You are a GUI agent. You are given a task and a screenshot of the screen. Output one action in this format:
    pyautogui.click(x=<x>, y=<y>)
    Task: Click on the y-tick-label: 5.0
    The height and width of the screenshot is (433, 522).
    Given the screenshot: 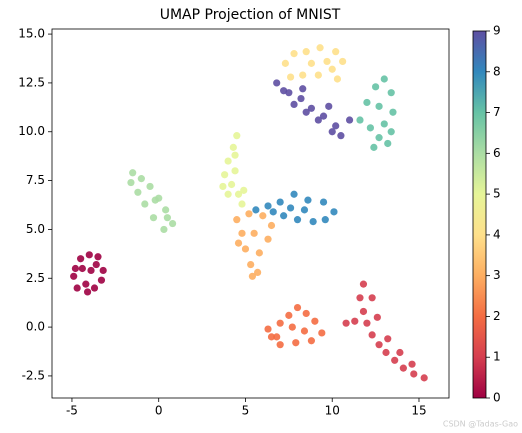 What is the action you would take?
    pyautogui.click(x=35, y=229)
    